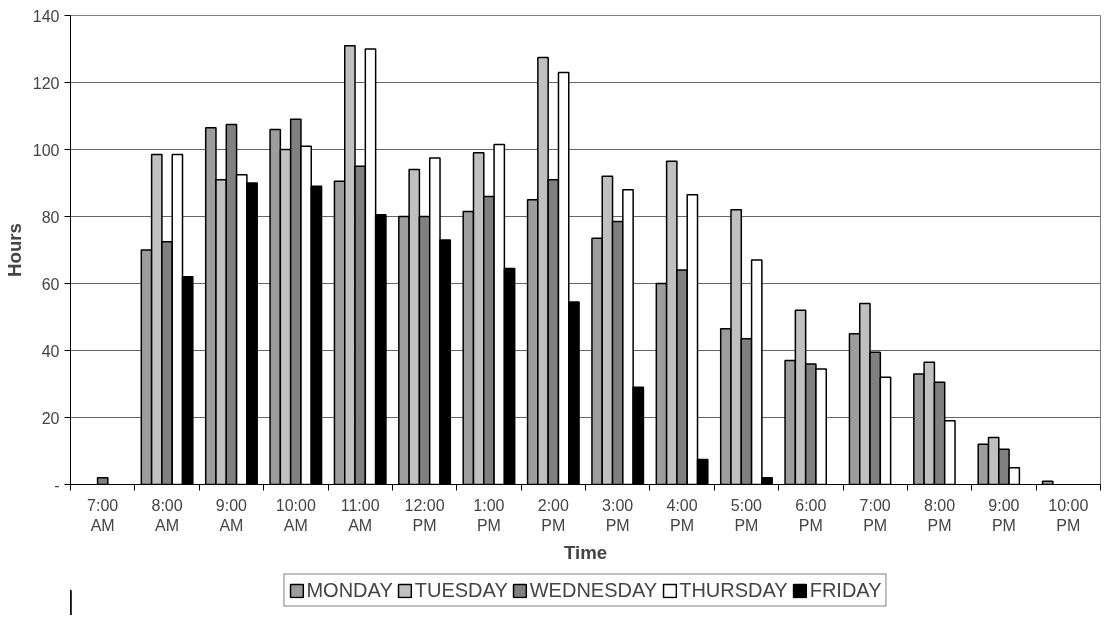 This screenshot has width=1118, height=628. I want to click on x-tick-label: 3:00 PM, so click(618, 515).